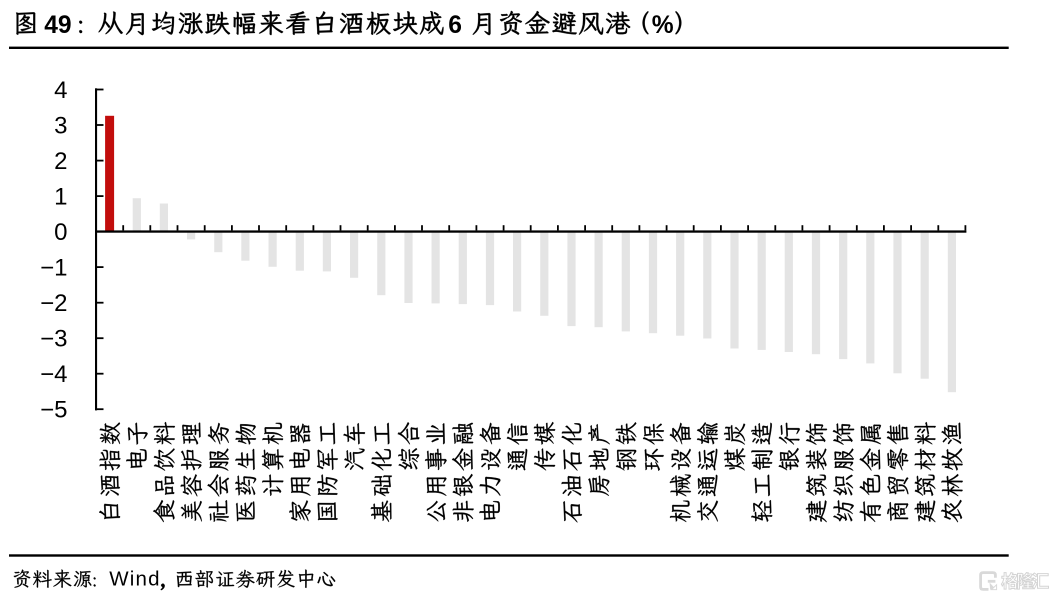 The width and height of the screenshot is (1053, 603). Describe the element at coordinates (53, 338) in the screenshot. I see `svg-text: −3` at that location.